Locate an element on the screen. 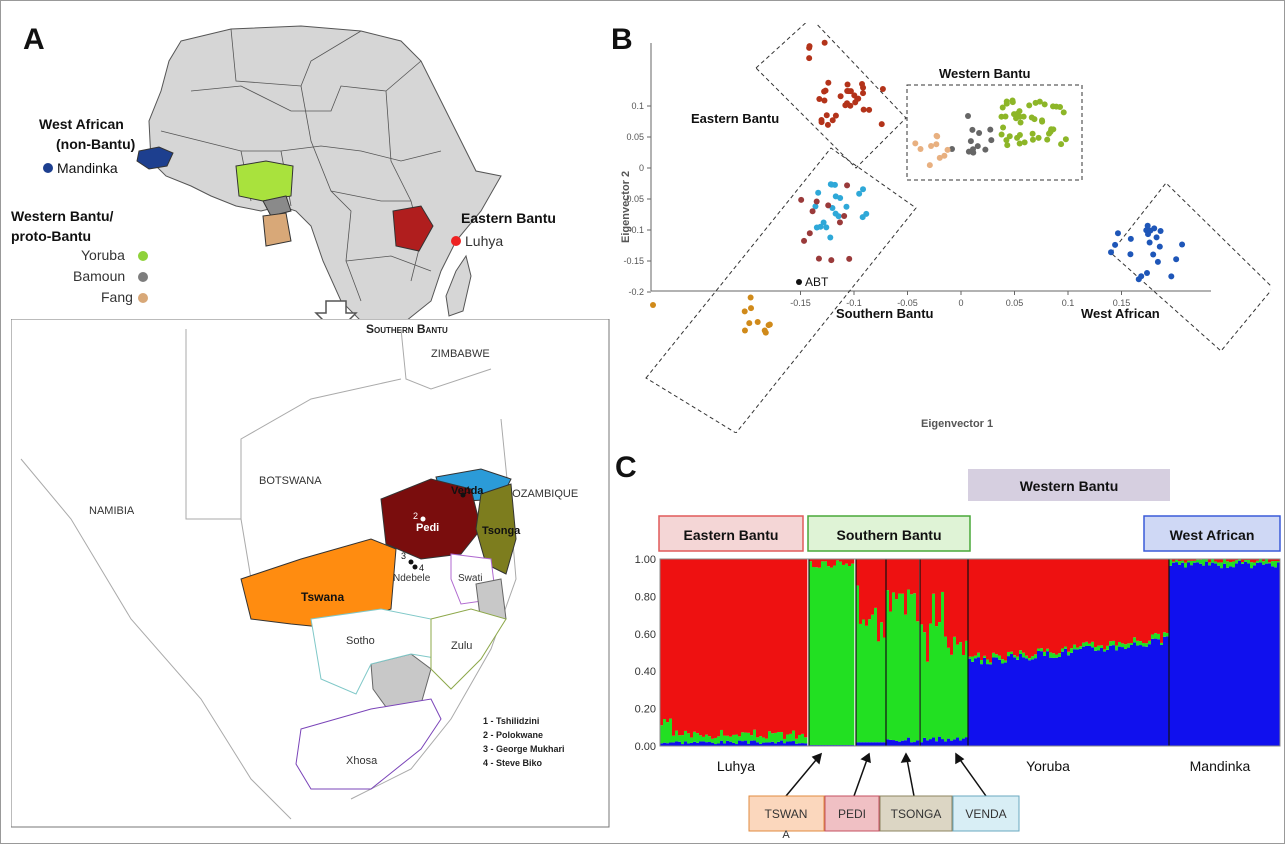  pca-xtick-label-1: -0.1 is located at coordinates (854, 303).